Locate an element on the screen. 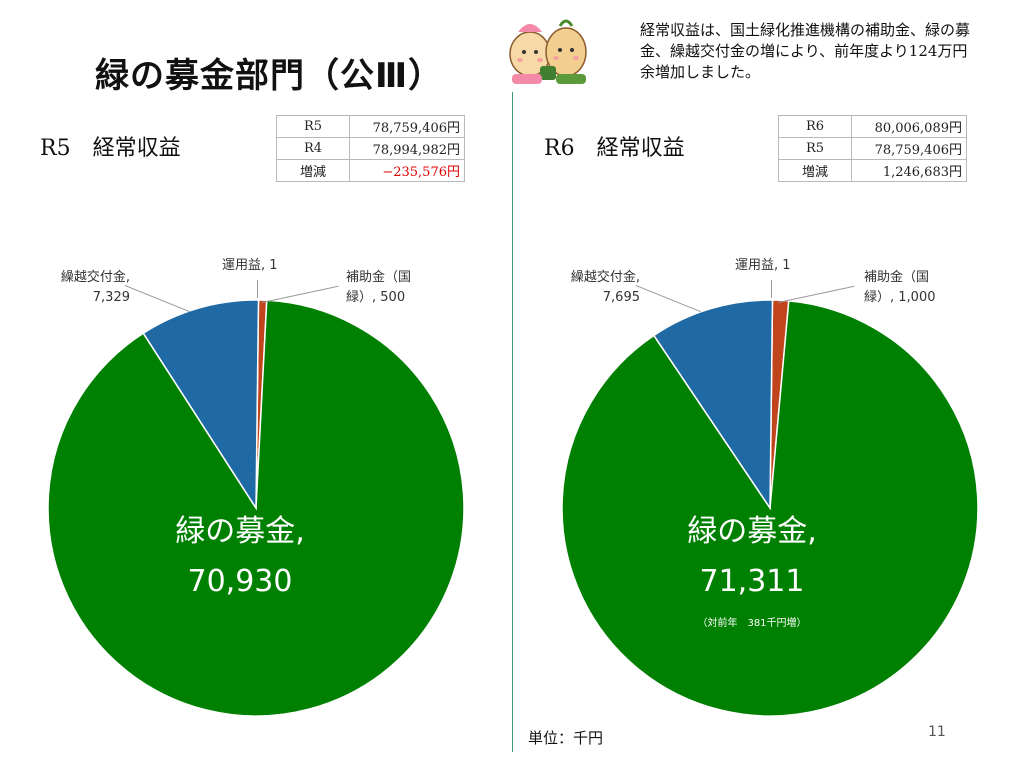  table-row: R6 80,006,089円 is located at coordinates (872, 126).